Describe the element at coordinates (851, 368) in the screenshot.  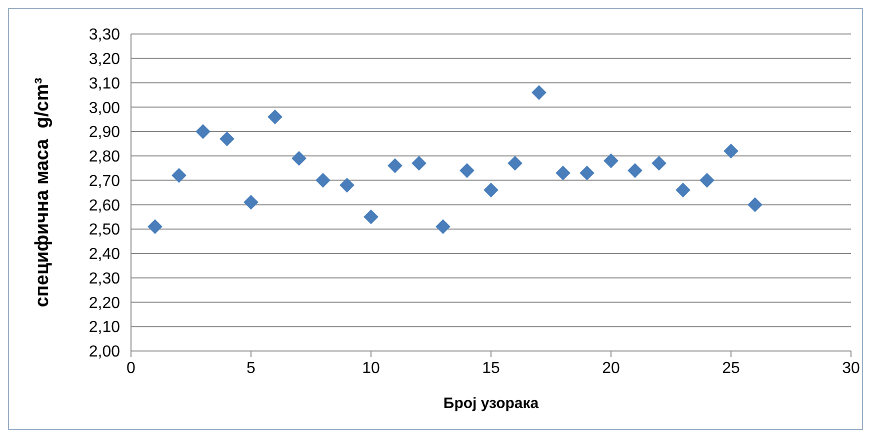
I see `x-tick-label: 30` at that location.